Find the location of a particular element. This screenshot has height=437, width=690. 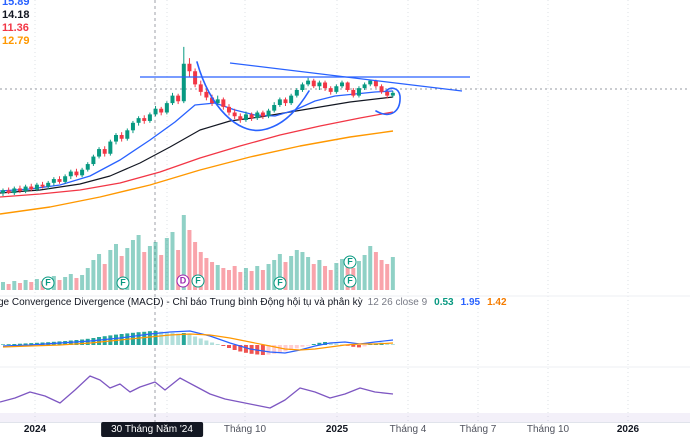

ma-value-3: 12.79 is located at coordinates (16, 41).